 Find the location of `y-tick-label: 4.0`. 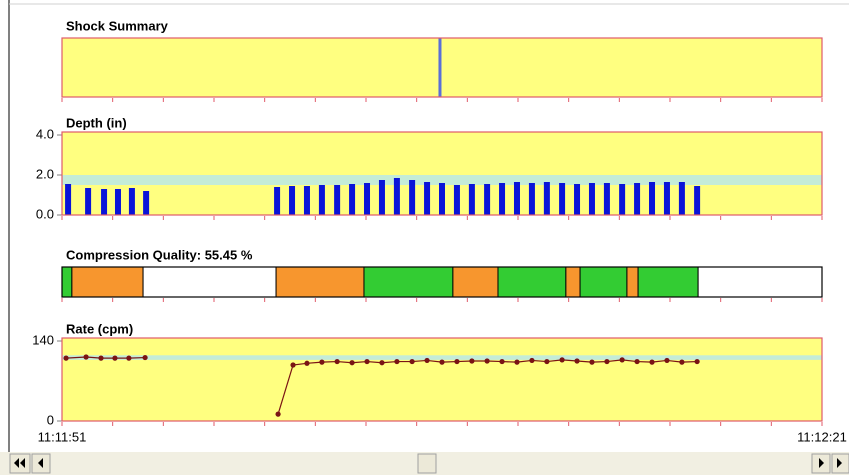

y-tick-label: 4.0 is located at coordinates (45, 133).